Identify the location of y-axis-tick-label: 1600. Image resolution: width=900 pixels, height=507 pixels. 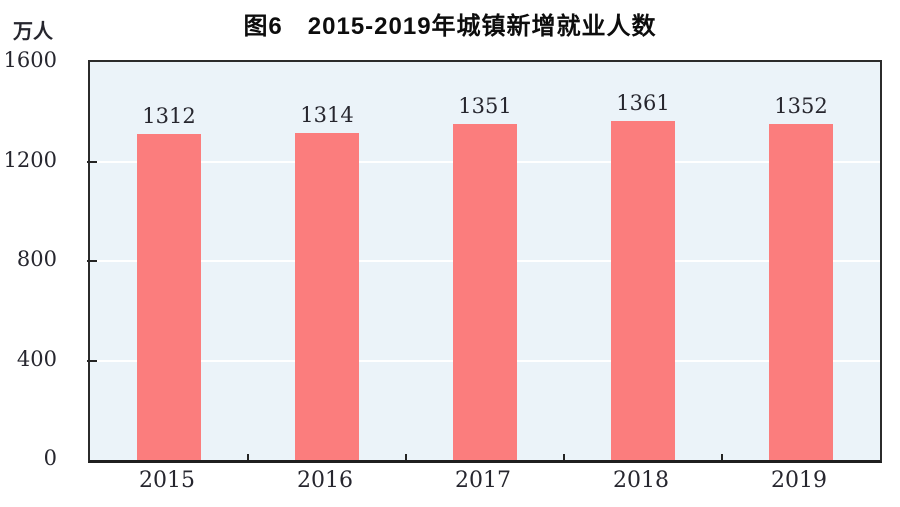
(30, 60).